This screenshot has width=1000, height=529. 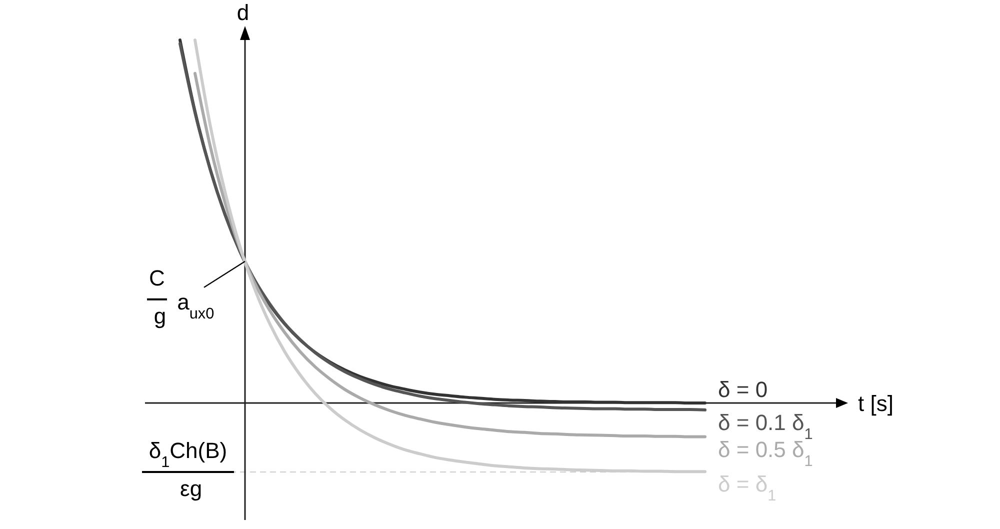 I want to click on series-label: δ = 0, so click(x=743, y=389).